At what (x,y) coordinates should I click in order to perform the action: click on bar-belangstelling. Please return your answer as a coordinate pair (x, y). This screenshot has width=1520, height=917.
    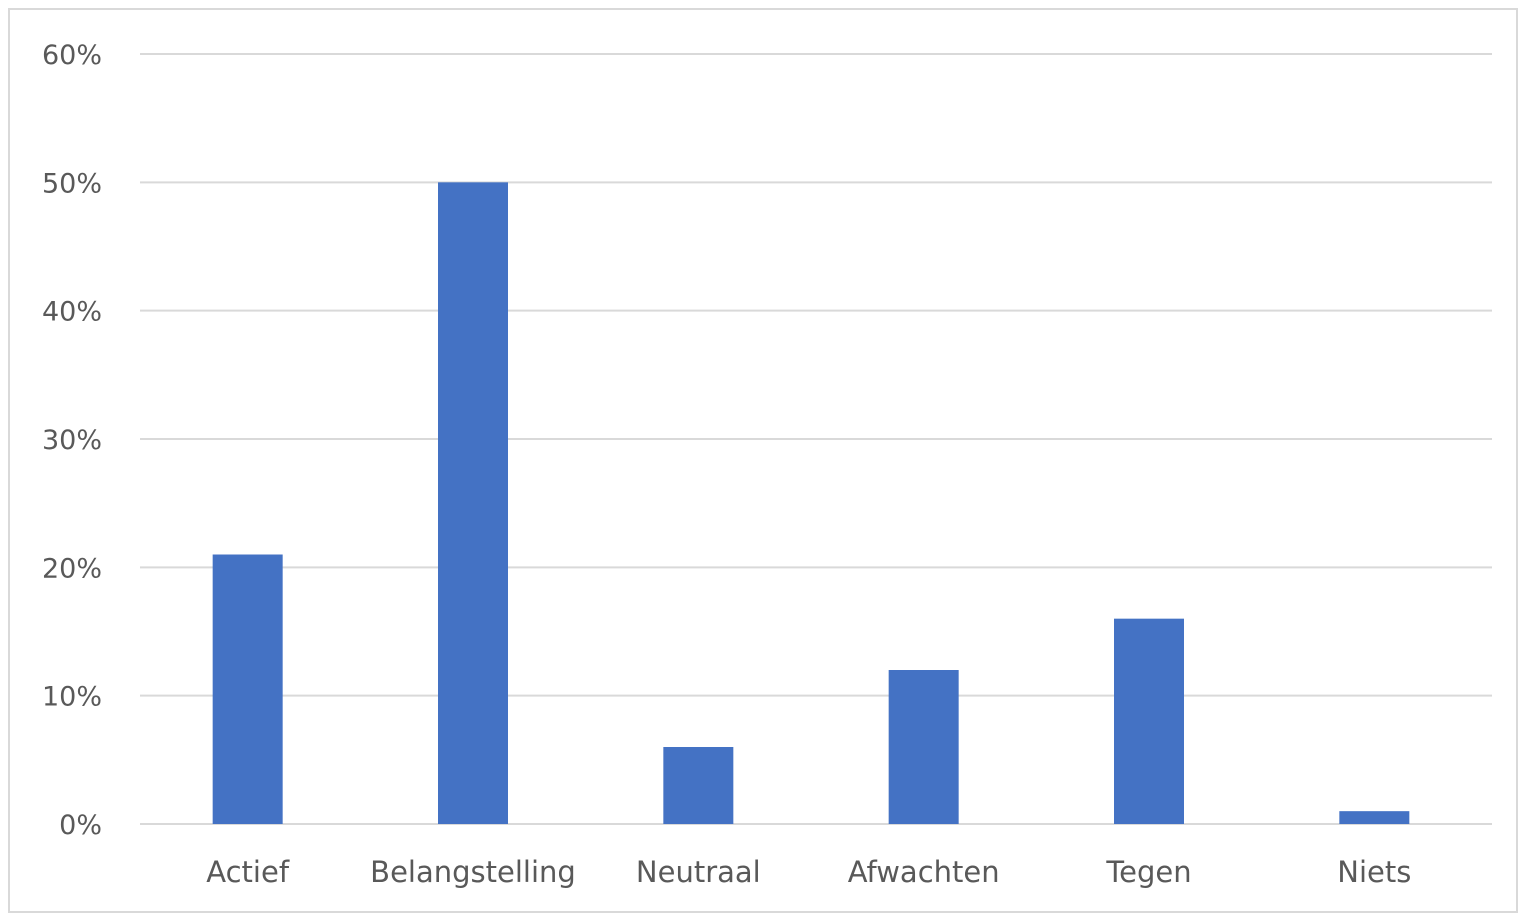
    Looking at the image, I should click on (473, 503).